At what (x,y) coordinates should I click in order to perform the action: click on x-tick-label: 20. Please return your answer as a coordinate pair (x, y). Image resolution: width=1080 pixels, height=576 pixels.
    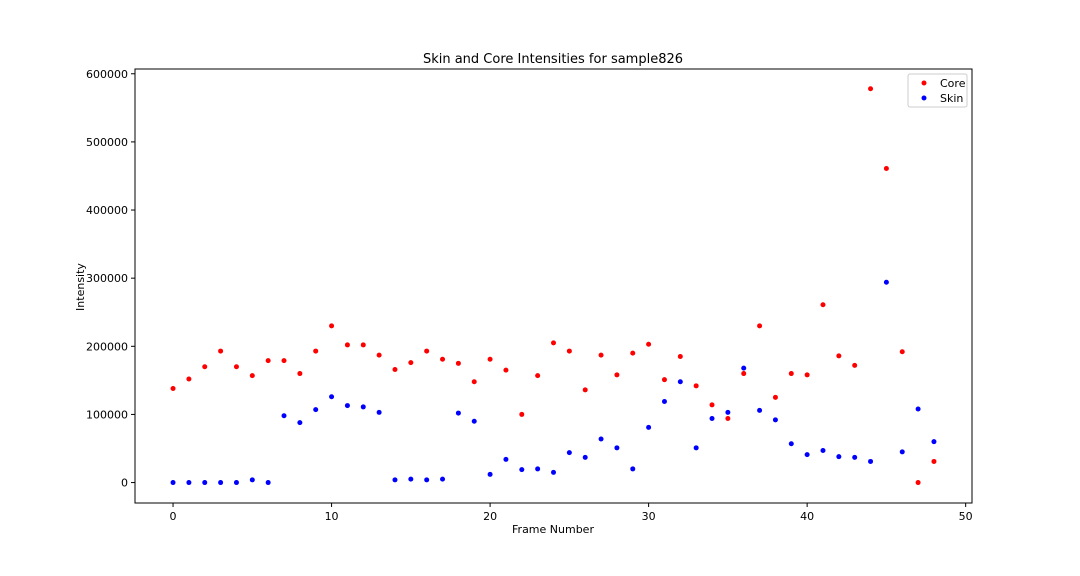
    Looking at the image, I should click on (490, 516).